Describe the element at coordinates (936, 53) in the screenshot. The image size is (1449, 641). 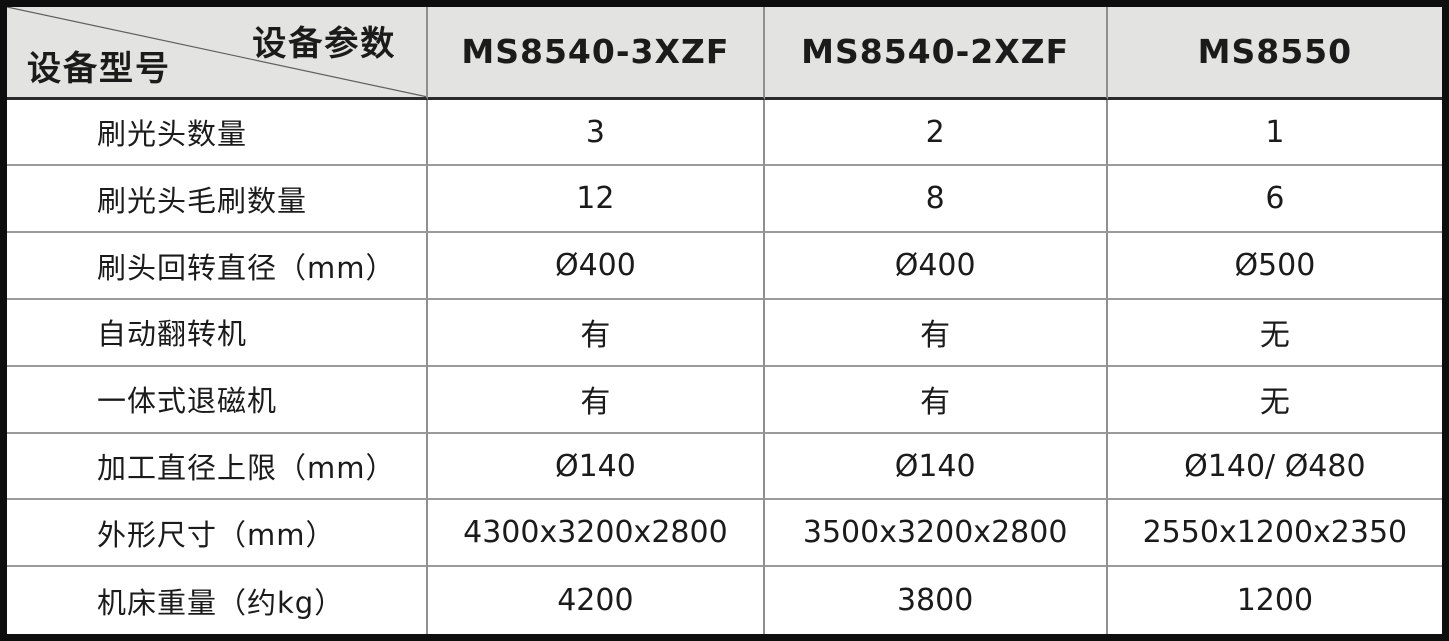
I see `column-header-model-2: MS8540-2XZF` at that location.